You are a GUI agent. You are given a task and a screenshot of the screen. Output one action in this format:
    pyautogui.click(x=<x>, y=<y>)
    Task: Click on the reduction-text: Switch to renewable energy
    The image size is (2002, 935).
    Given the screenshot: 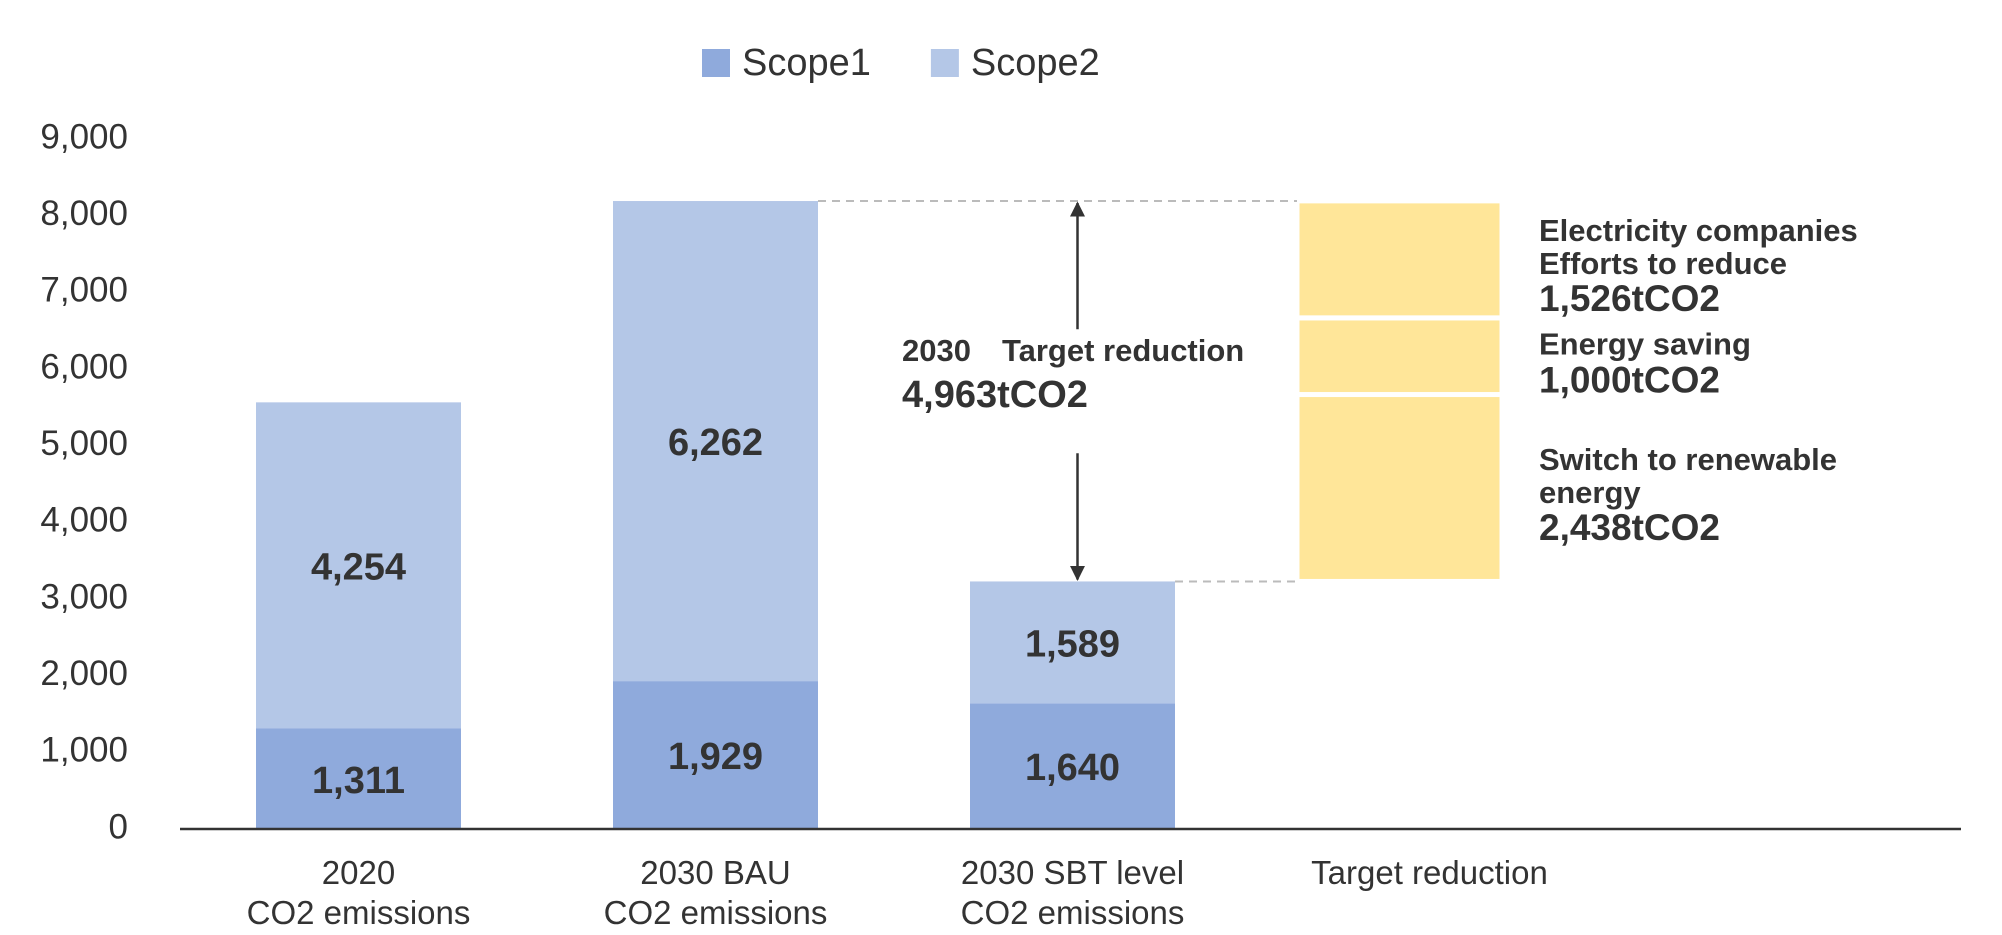 What is the action you would take?
    pyautogui.click(x=1688, y=476)
    